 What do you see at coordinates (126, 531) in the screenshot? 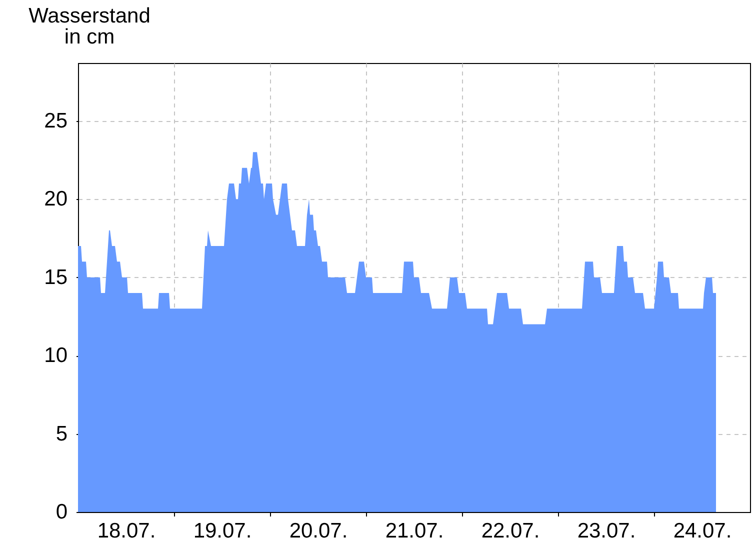
I see `x-tick-label: 18.07.` at bounding box center [126, 531].